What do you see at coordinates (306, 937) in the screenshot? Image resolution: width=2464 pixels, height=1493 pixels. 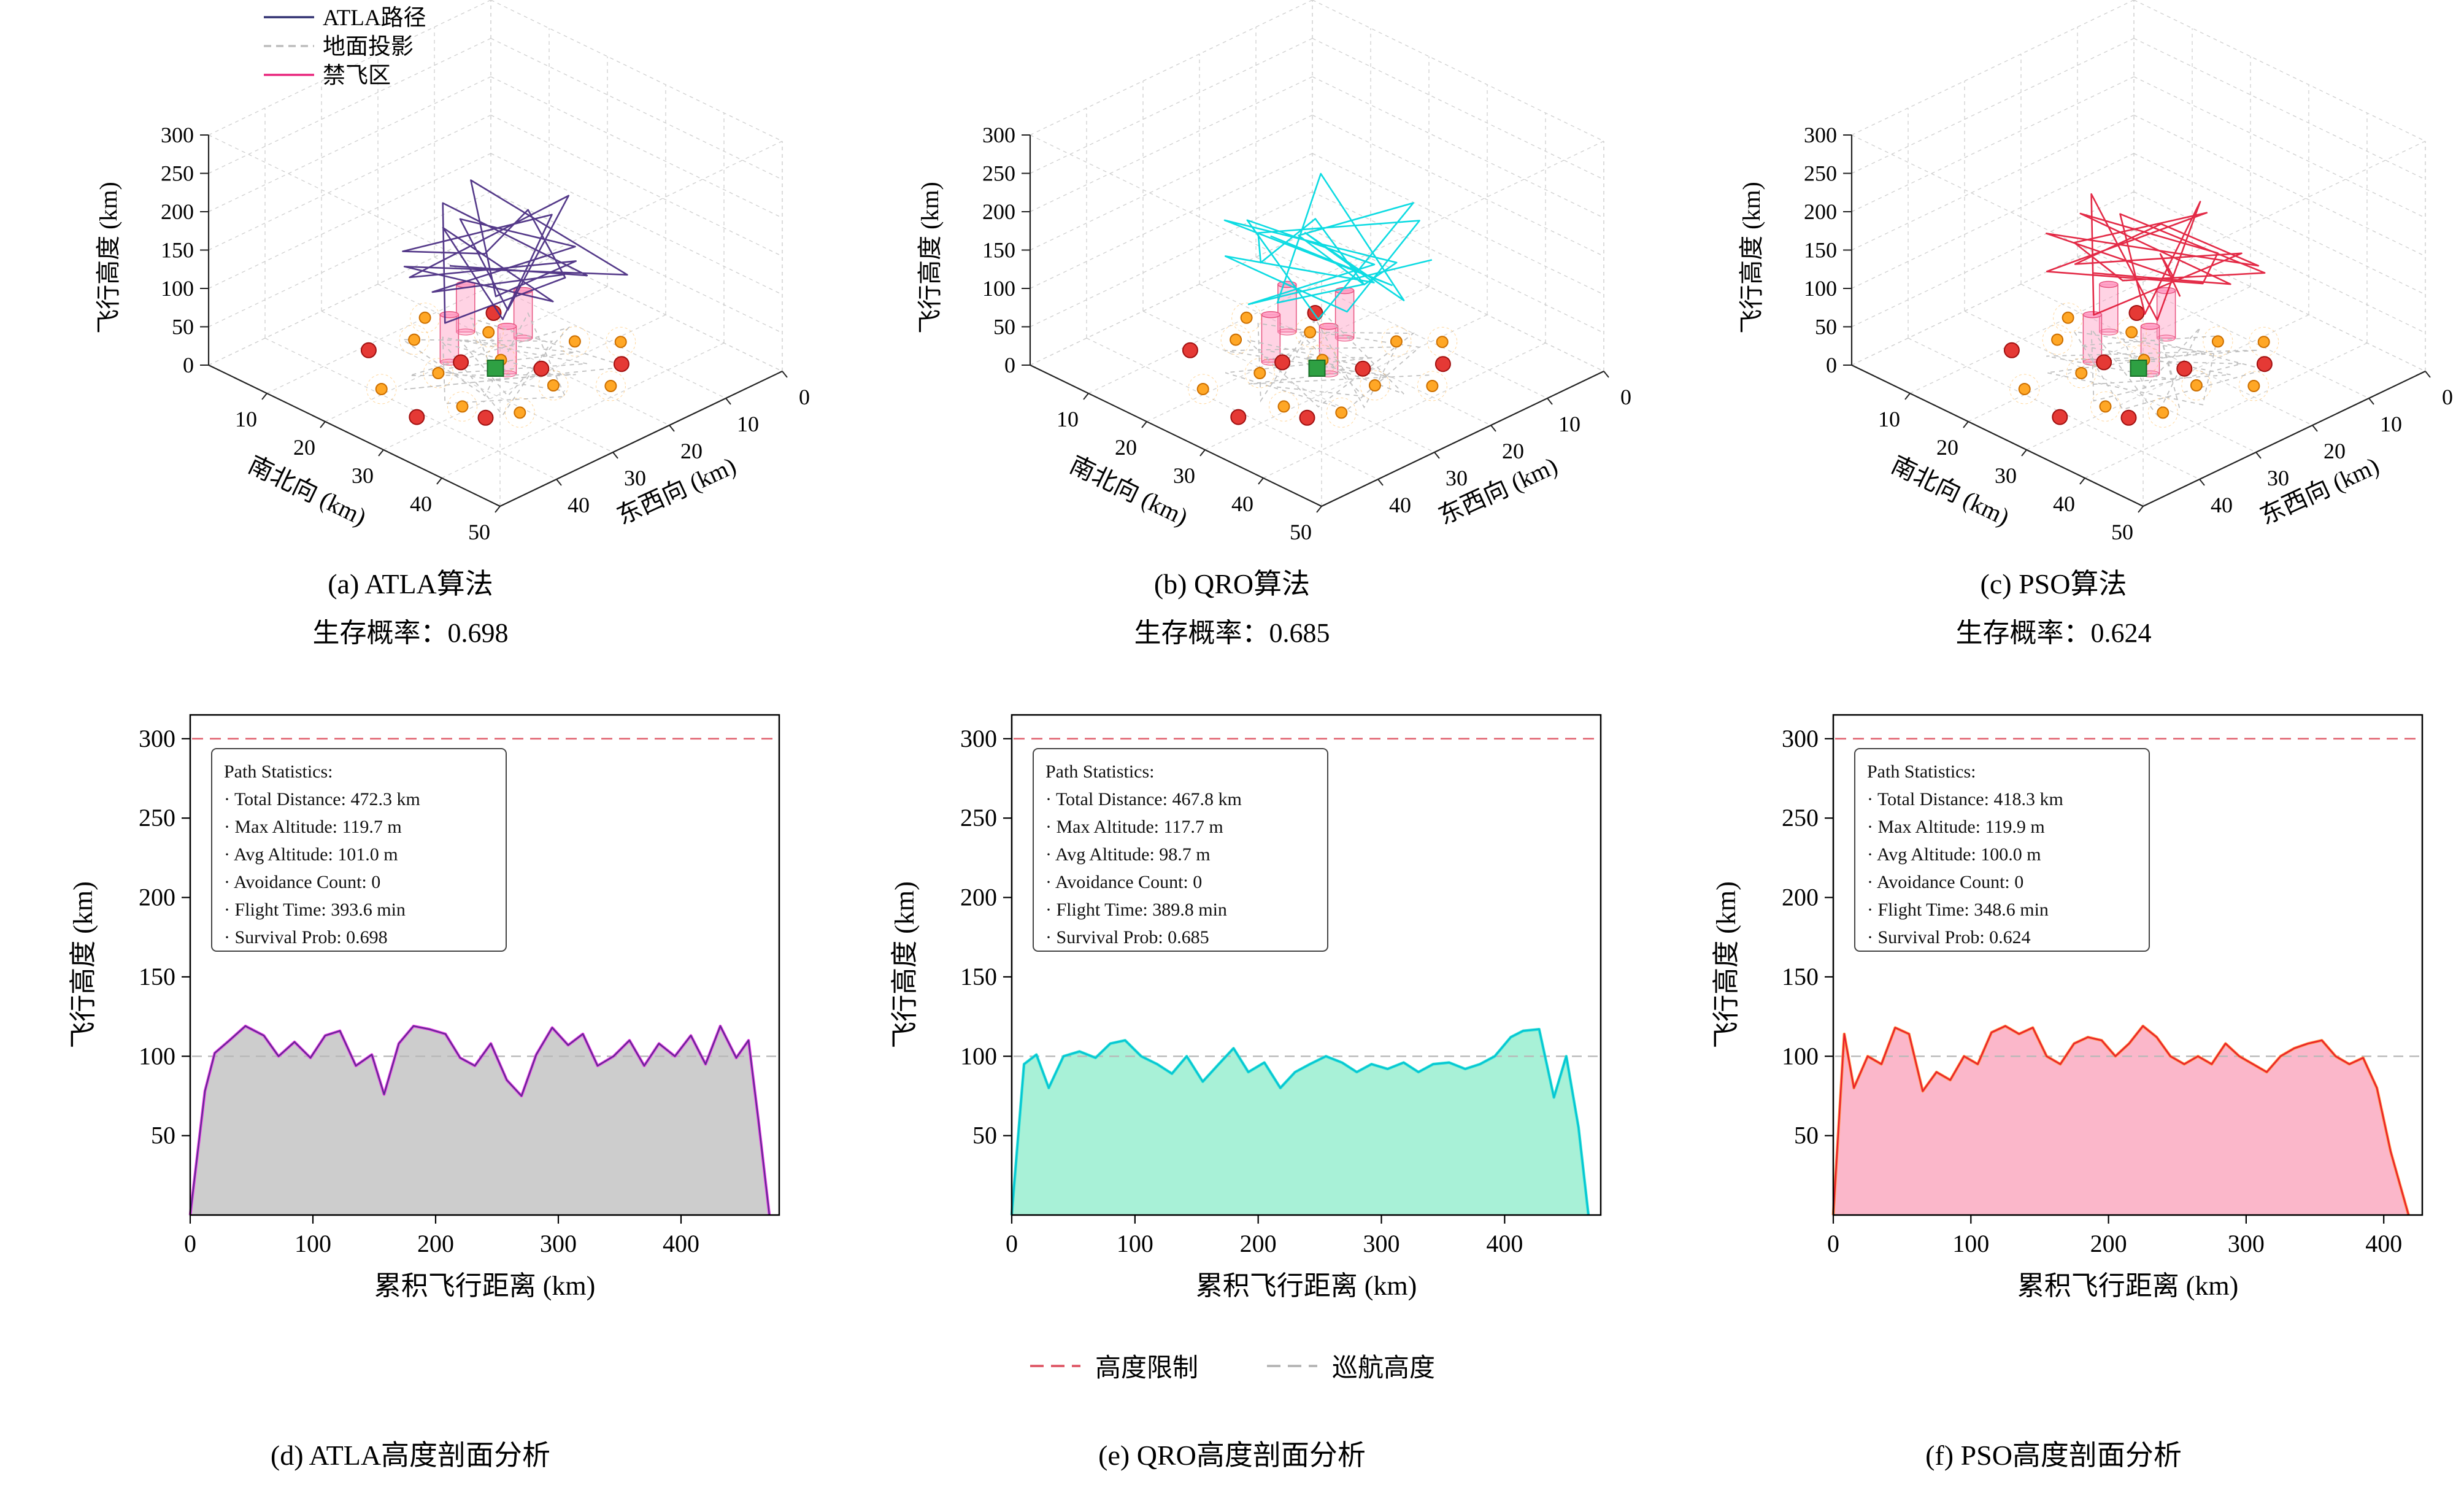 I see `stats-line: · Survival Prob: 0.698` at bounding box center [306, 937].